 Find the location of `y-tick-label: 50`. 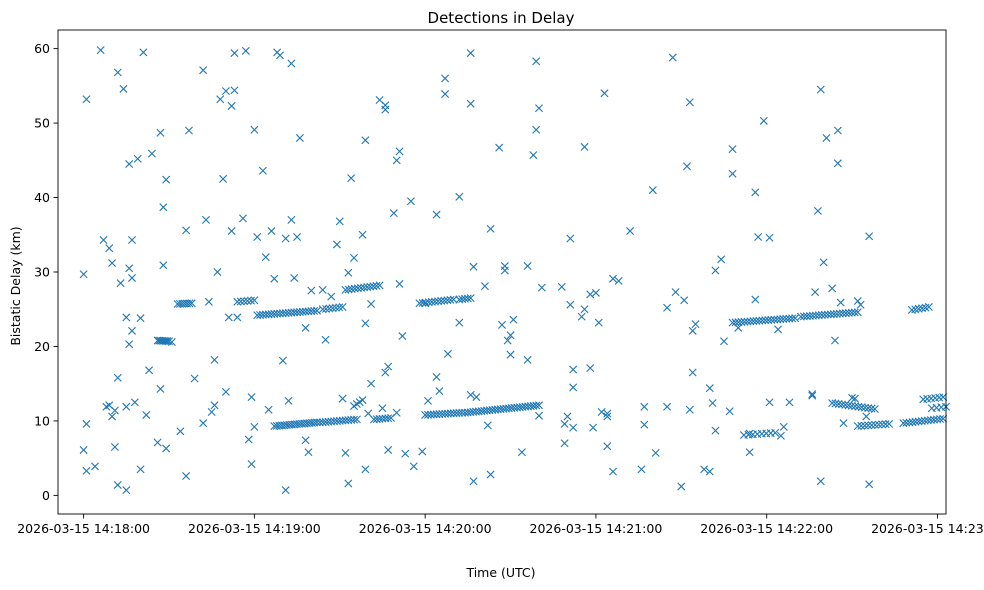

y-tick-label: 50 is located at coordinates (42, 123).